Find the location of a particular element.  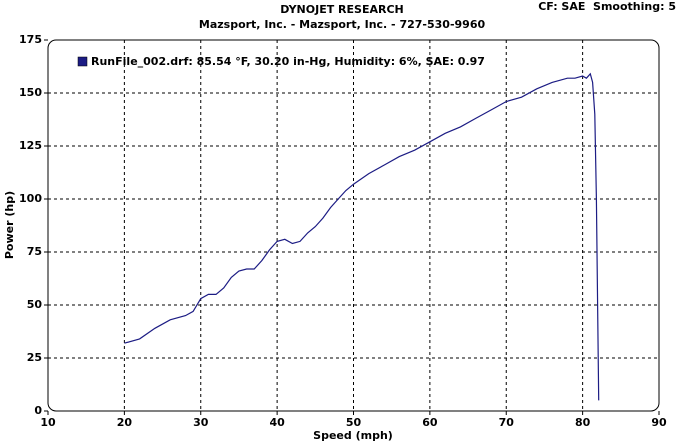

x-axis-label: Speed (mph) is located at coordinates (353, 435).